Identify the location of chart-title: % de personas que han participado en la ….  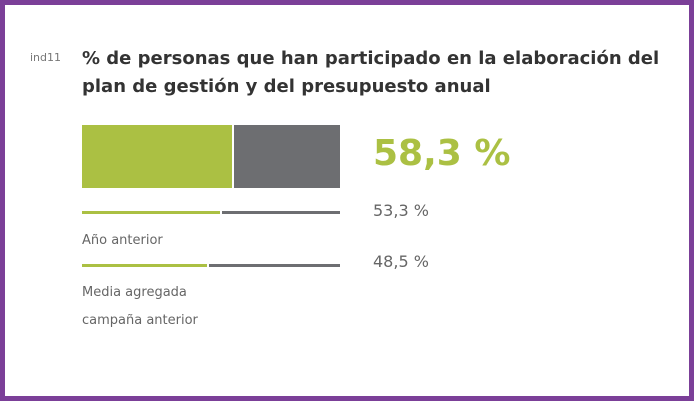
(371, 72).